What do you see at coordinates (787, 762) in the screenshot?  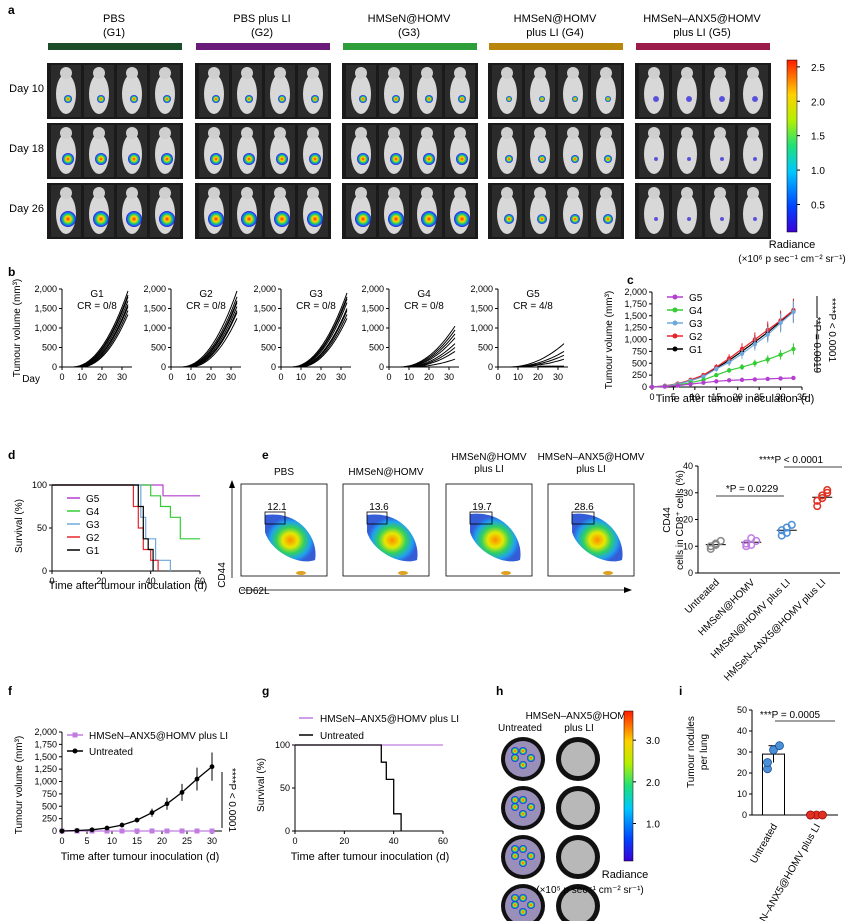 I see `panel-i-axes: 0 10 20 30 40 50` at bounding box center [787, 762].